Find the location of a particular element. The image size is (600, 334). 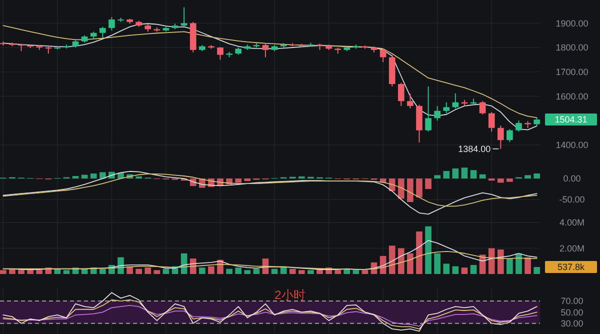

y-tick-label: 1400.00 is located at coordinates (572, 145).